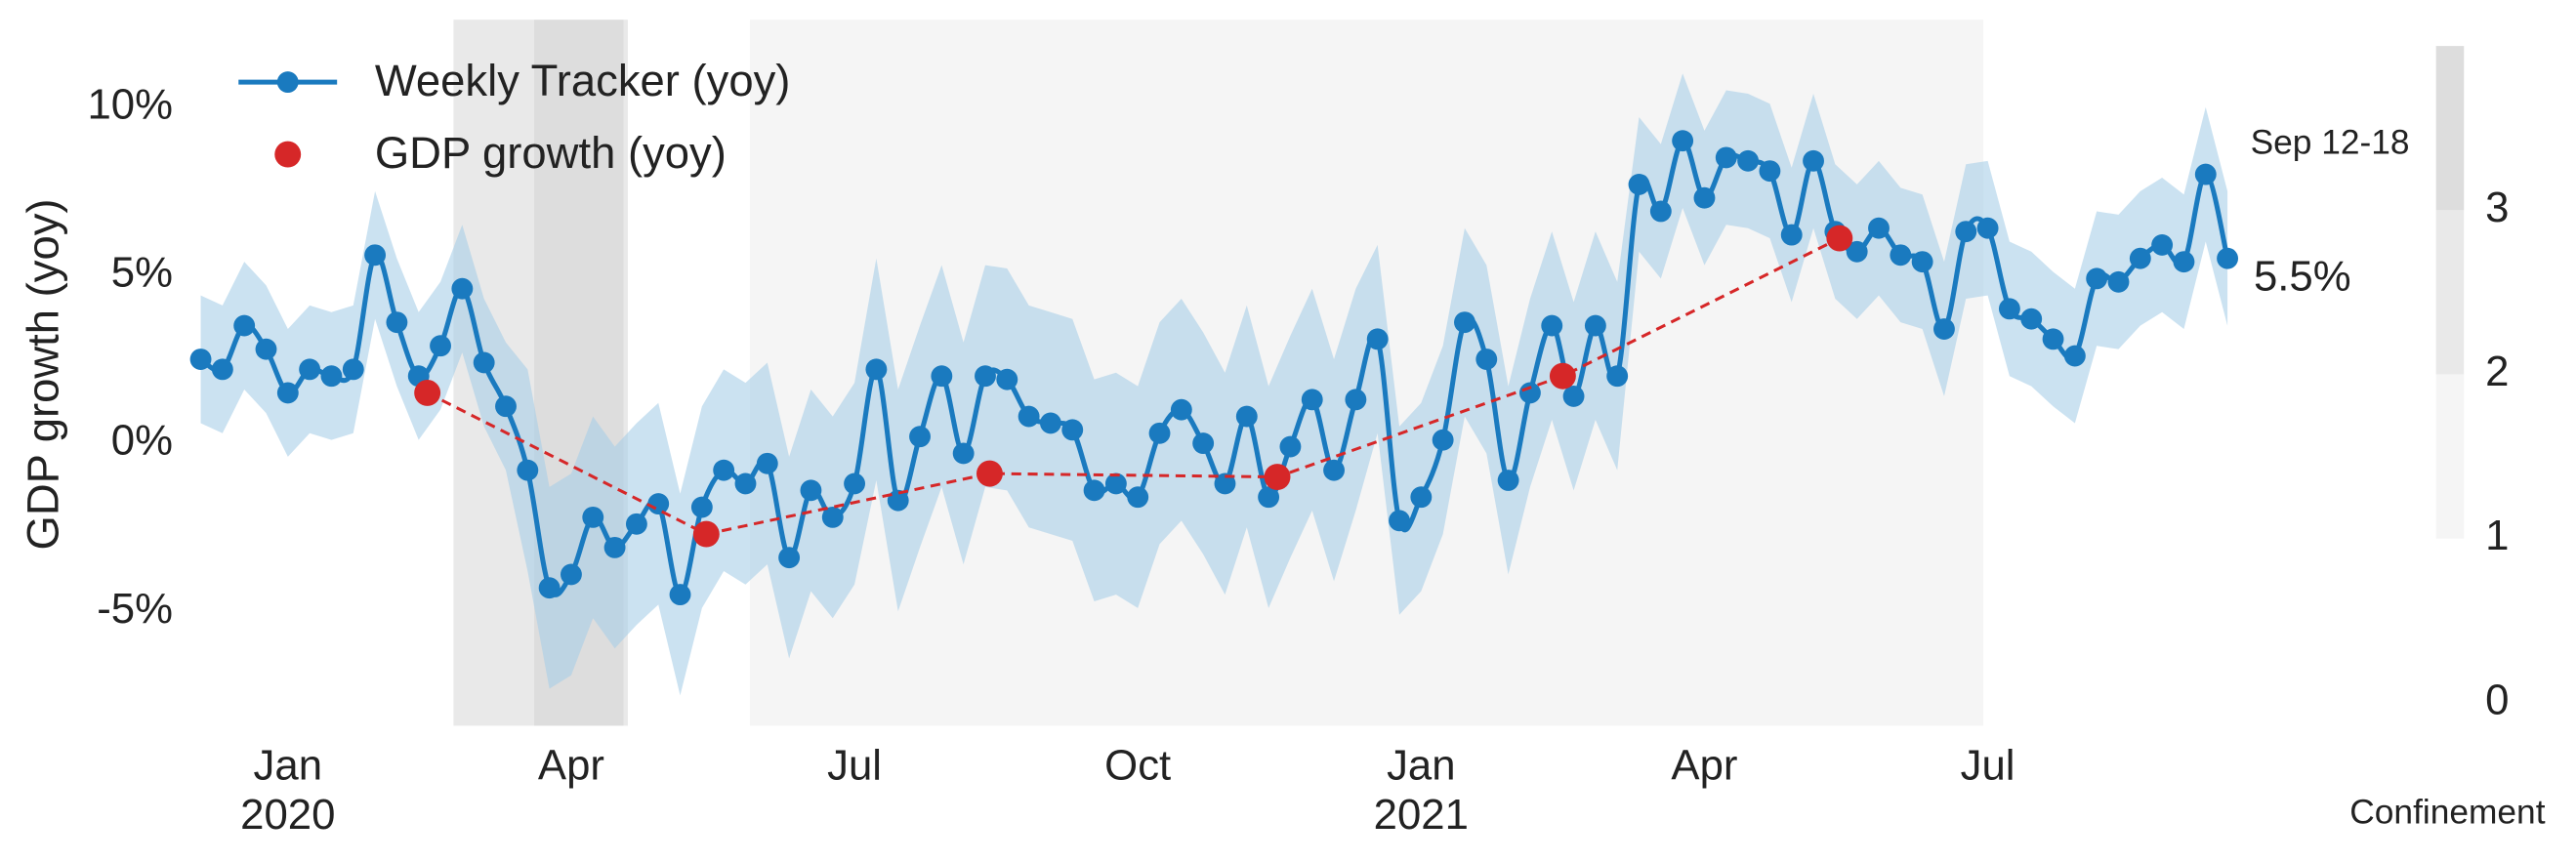 The image size is (2576, 862). Describe the element at coordinates (2497, 207) in the screenshot. I see `colorbar-tick-label: 3` at that location.